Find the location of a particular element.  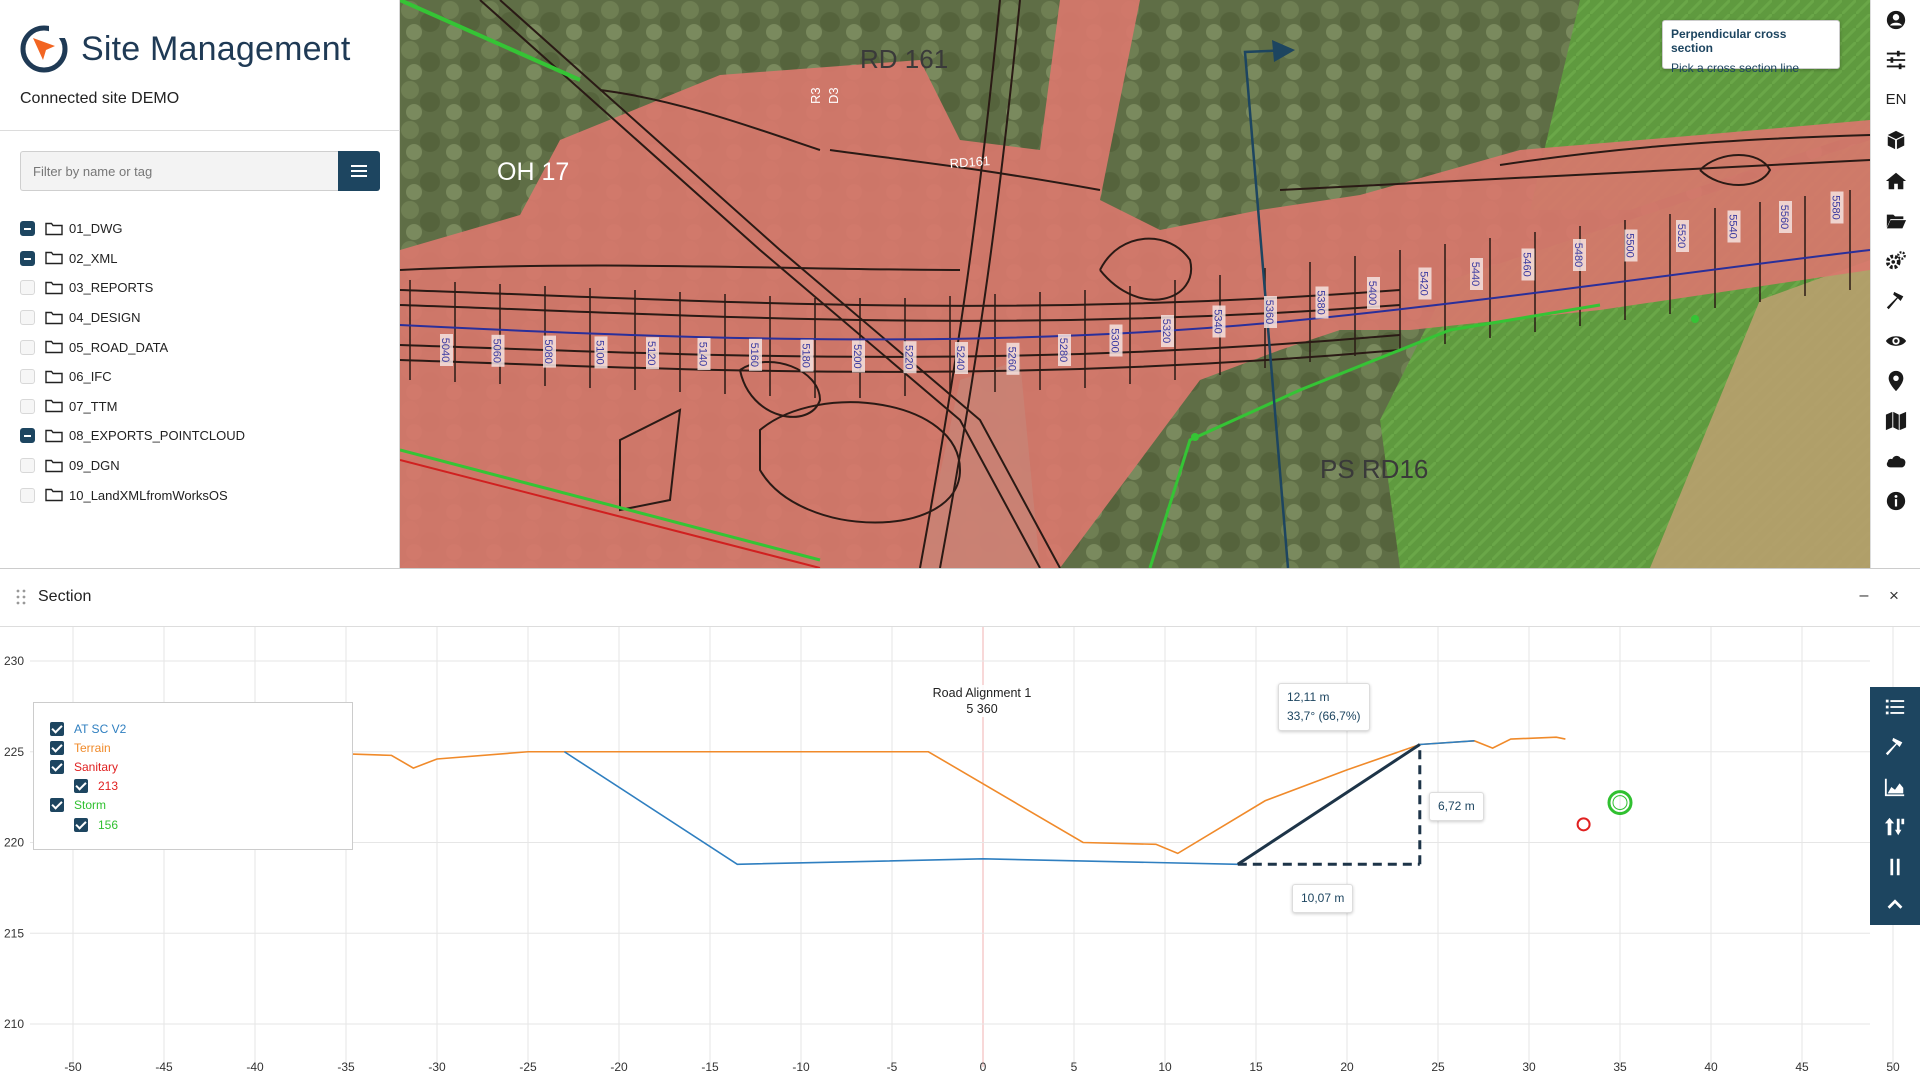

section-collapse-button is located at coordinates (1895, 905).